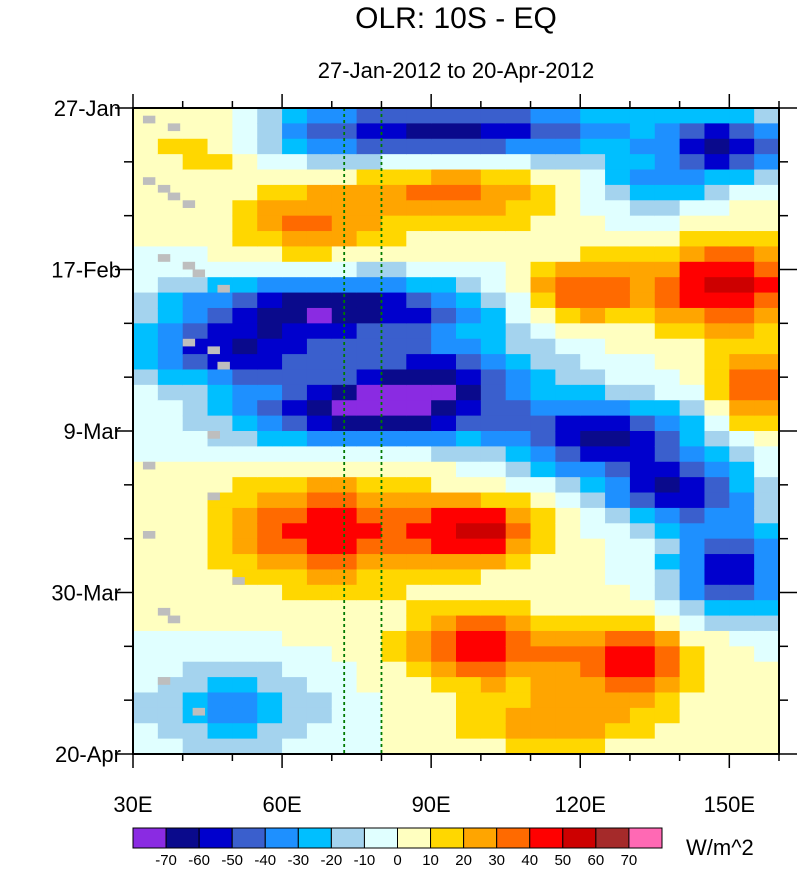  Describe the element at coordinates (456, 18) in the screenshot. I see `chart-title: OLR: 10S - EQ` at that location.